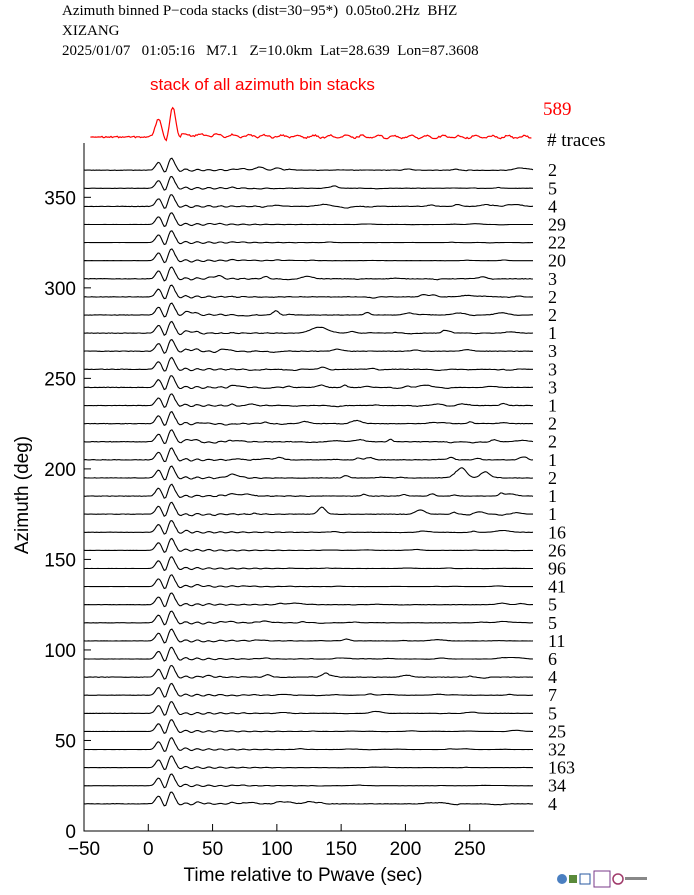  What do you see at coordinates (65, 741) in the screenshot?
I see `y-tick-label: 50` at bounding box center [65, 741].